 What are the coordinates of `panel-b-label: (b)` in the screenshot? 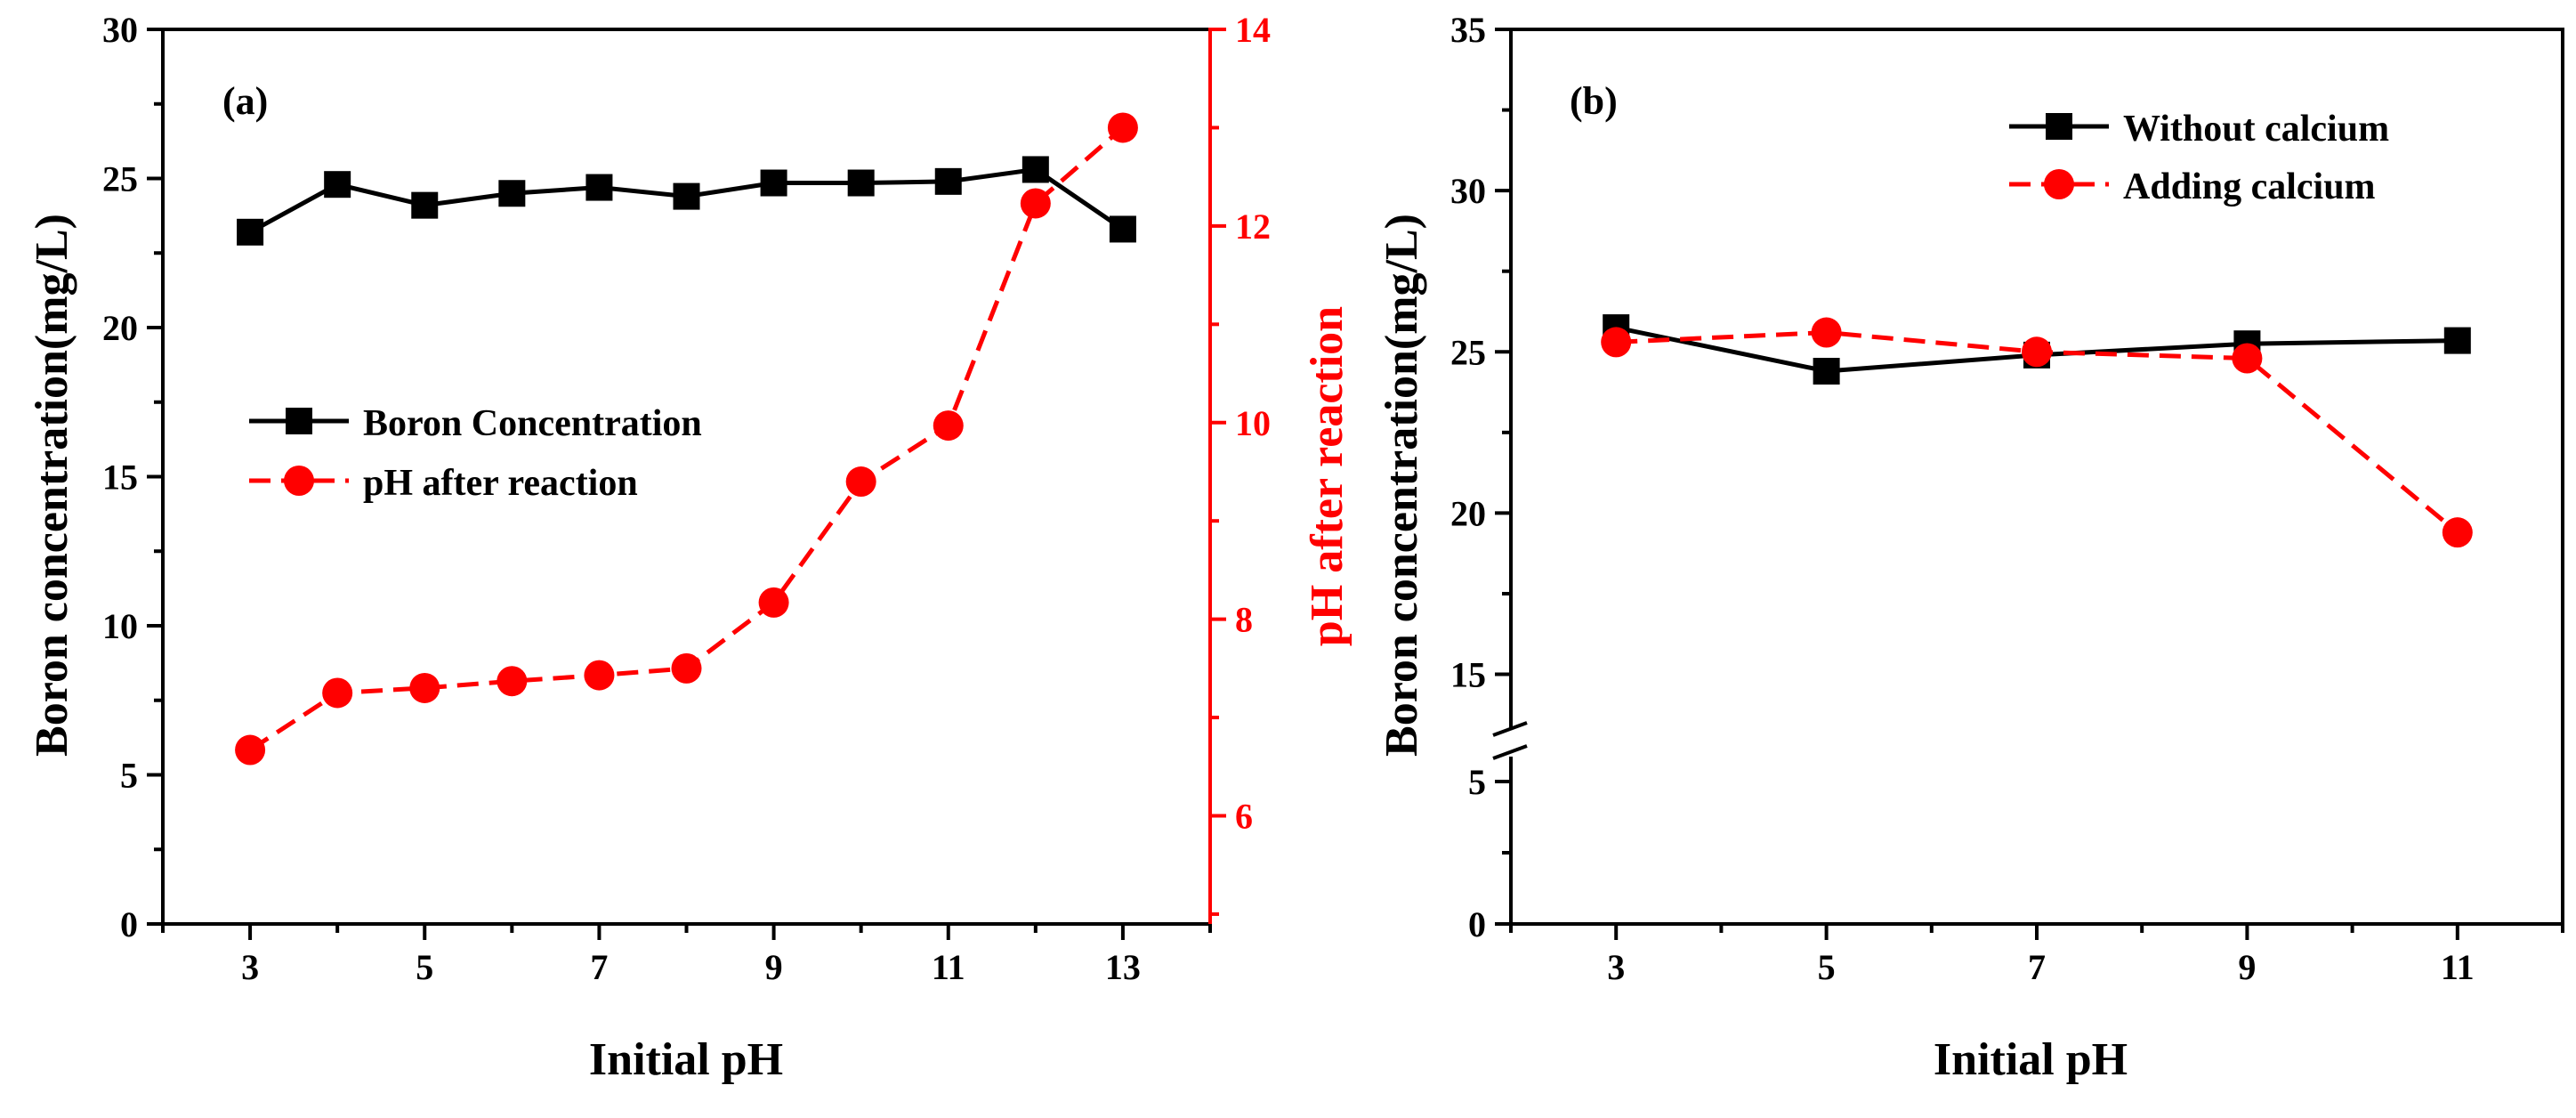 It's located at (1594, 101).